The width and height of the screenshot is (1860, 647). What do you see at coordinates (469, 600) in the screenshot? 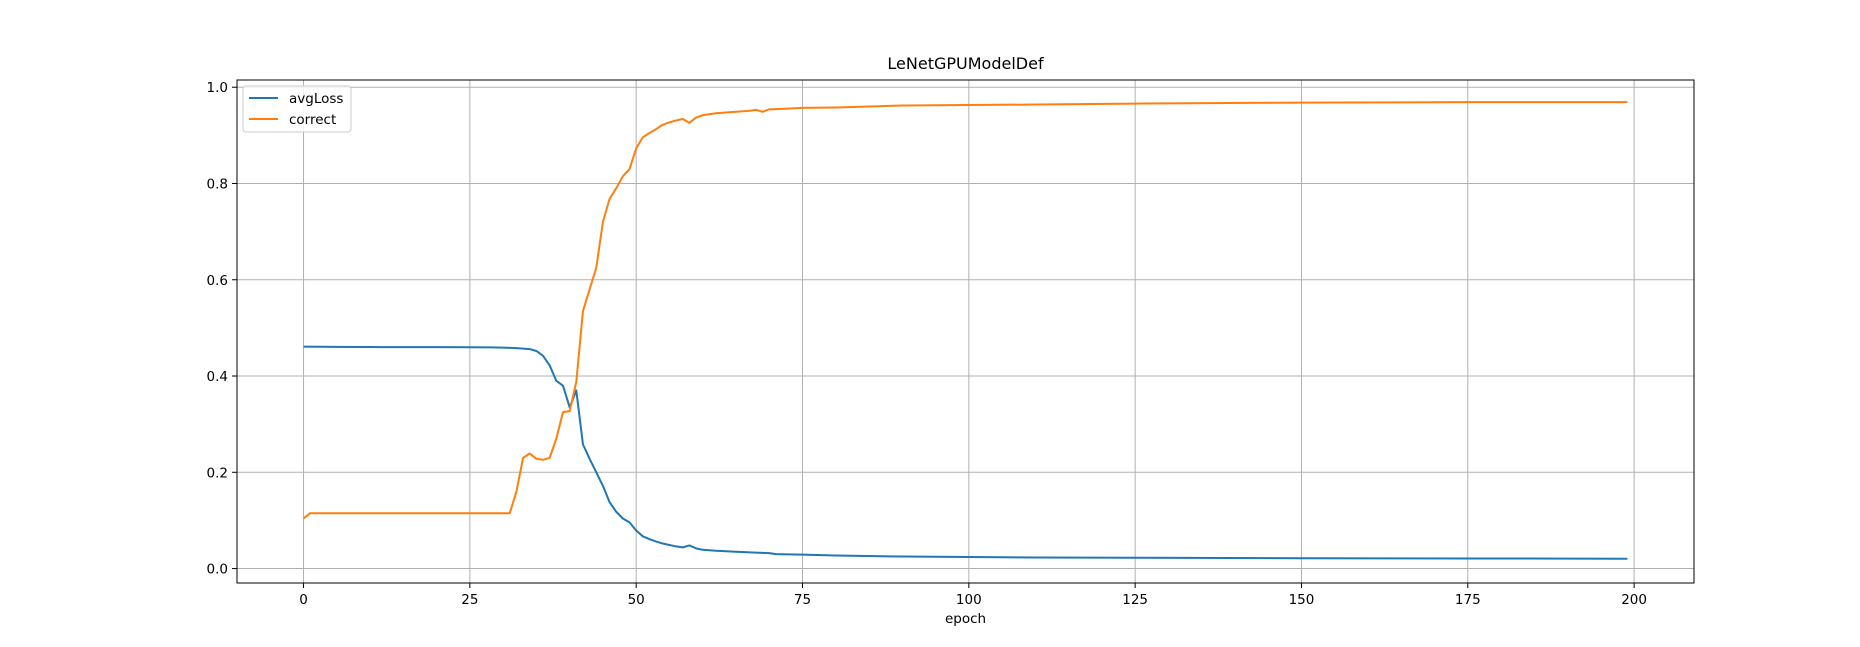
I see `x-tick-label: 25` at bounding box center [469, 600].